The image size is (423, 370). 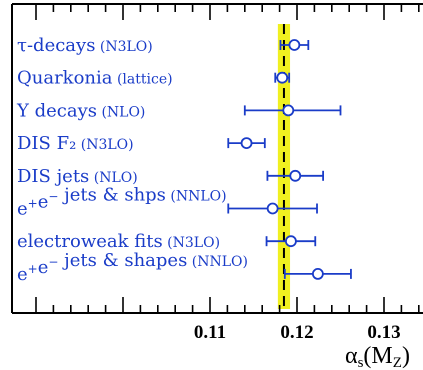 What do you see at coordinates (383, 332) in the screenshot?
I see `x-tick-label: 0.13` at bounding box center [383, 332].